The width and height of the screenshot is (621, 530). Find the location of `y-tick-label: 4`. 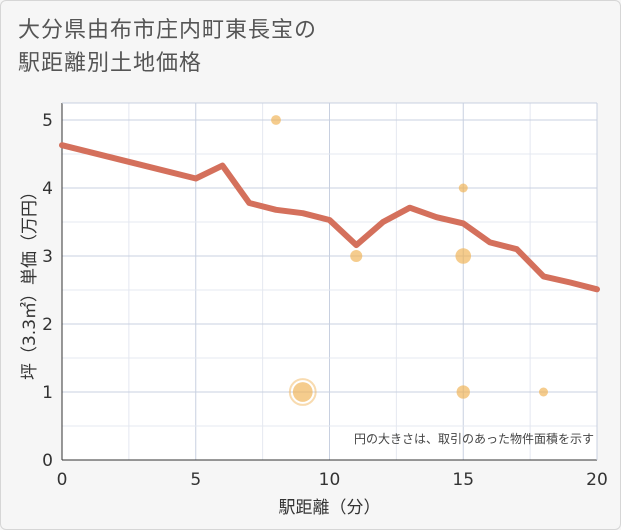

y-tick-label: 4 is located at coordinates (47, 189).